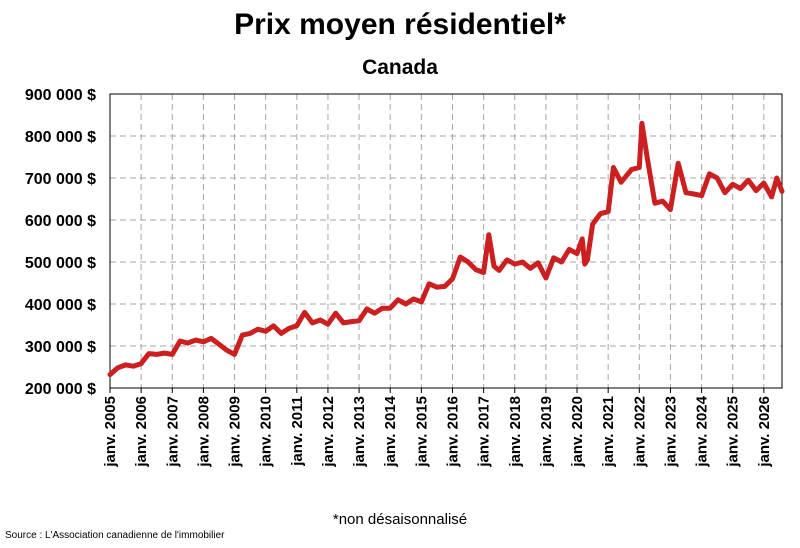 Image resolution: width=800 pixels, height=548 pixels. What do you see at coordinates (733, 432) in the screenshot?
I see `x-tick-label: janv. 2025` at bounding box center [733, 432].